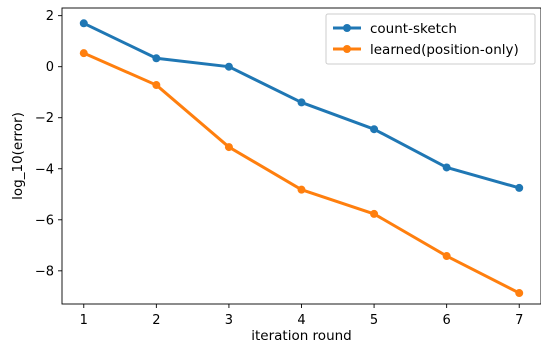 Image resolution: width=541 pixels, height=345 pixels. I want to click on x-ticks: 1 2 3 4 5 6 7, so click(301, 316).